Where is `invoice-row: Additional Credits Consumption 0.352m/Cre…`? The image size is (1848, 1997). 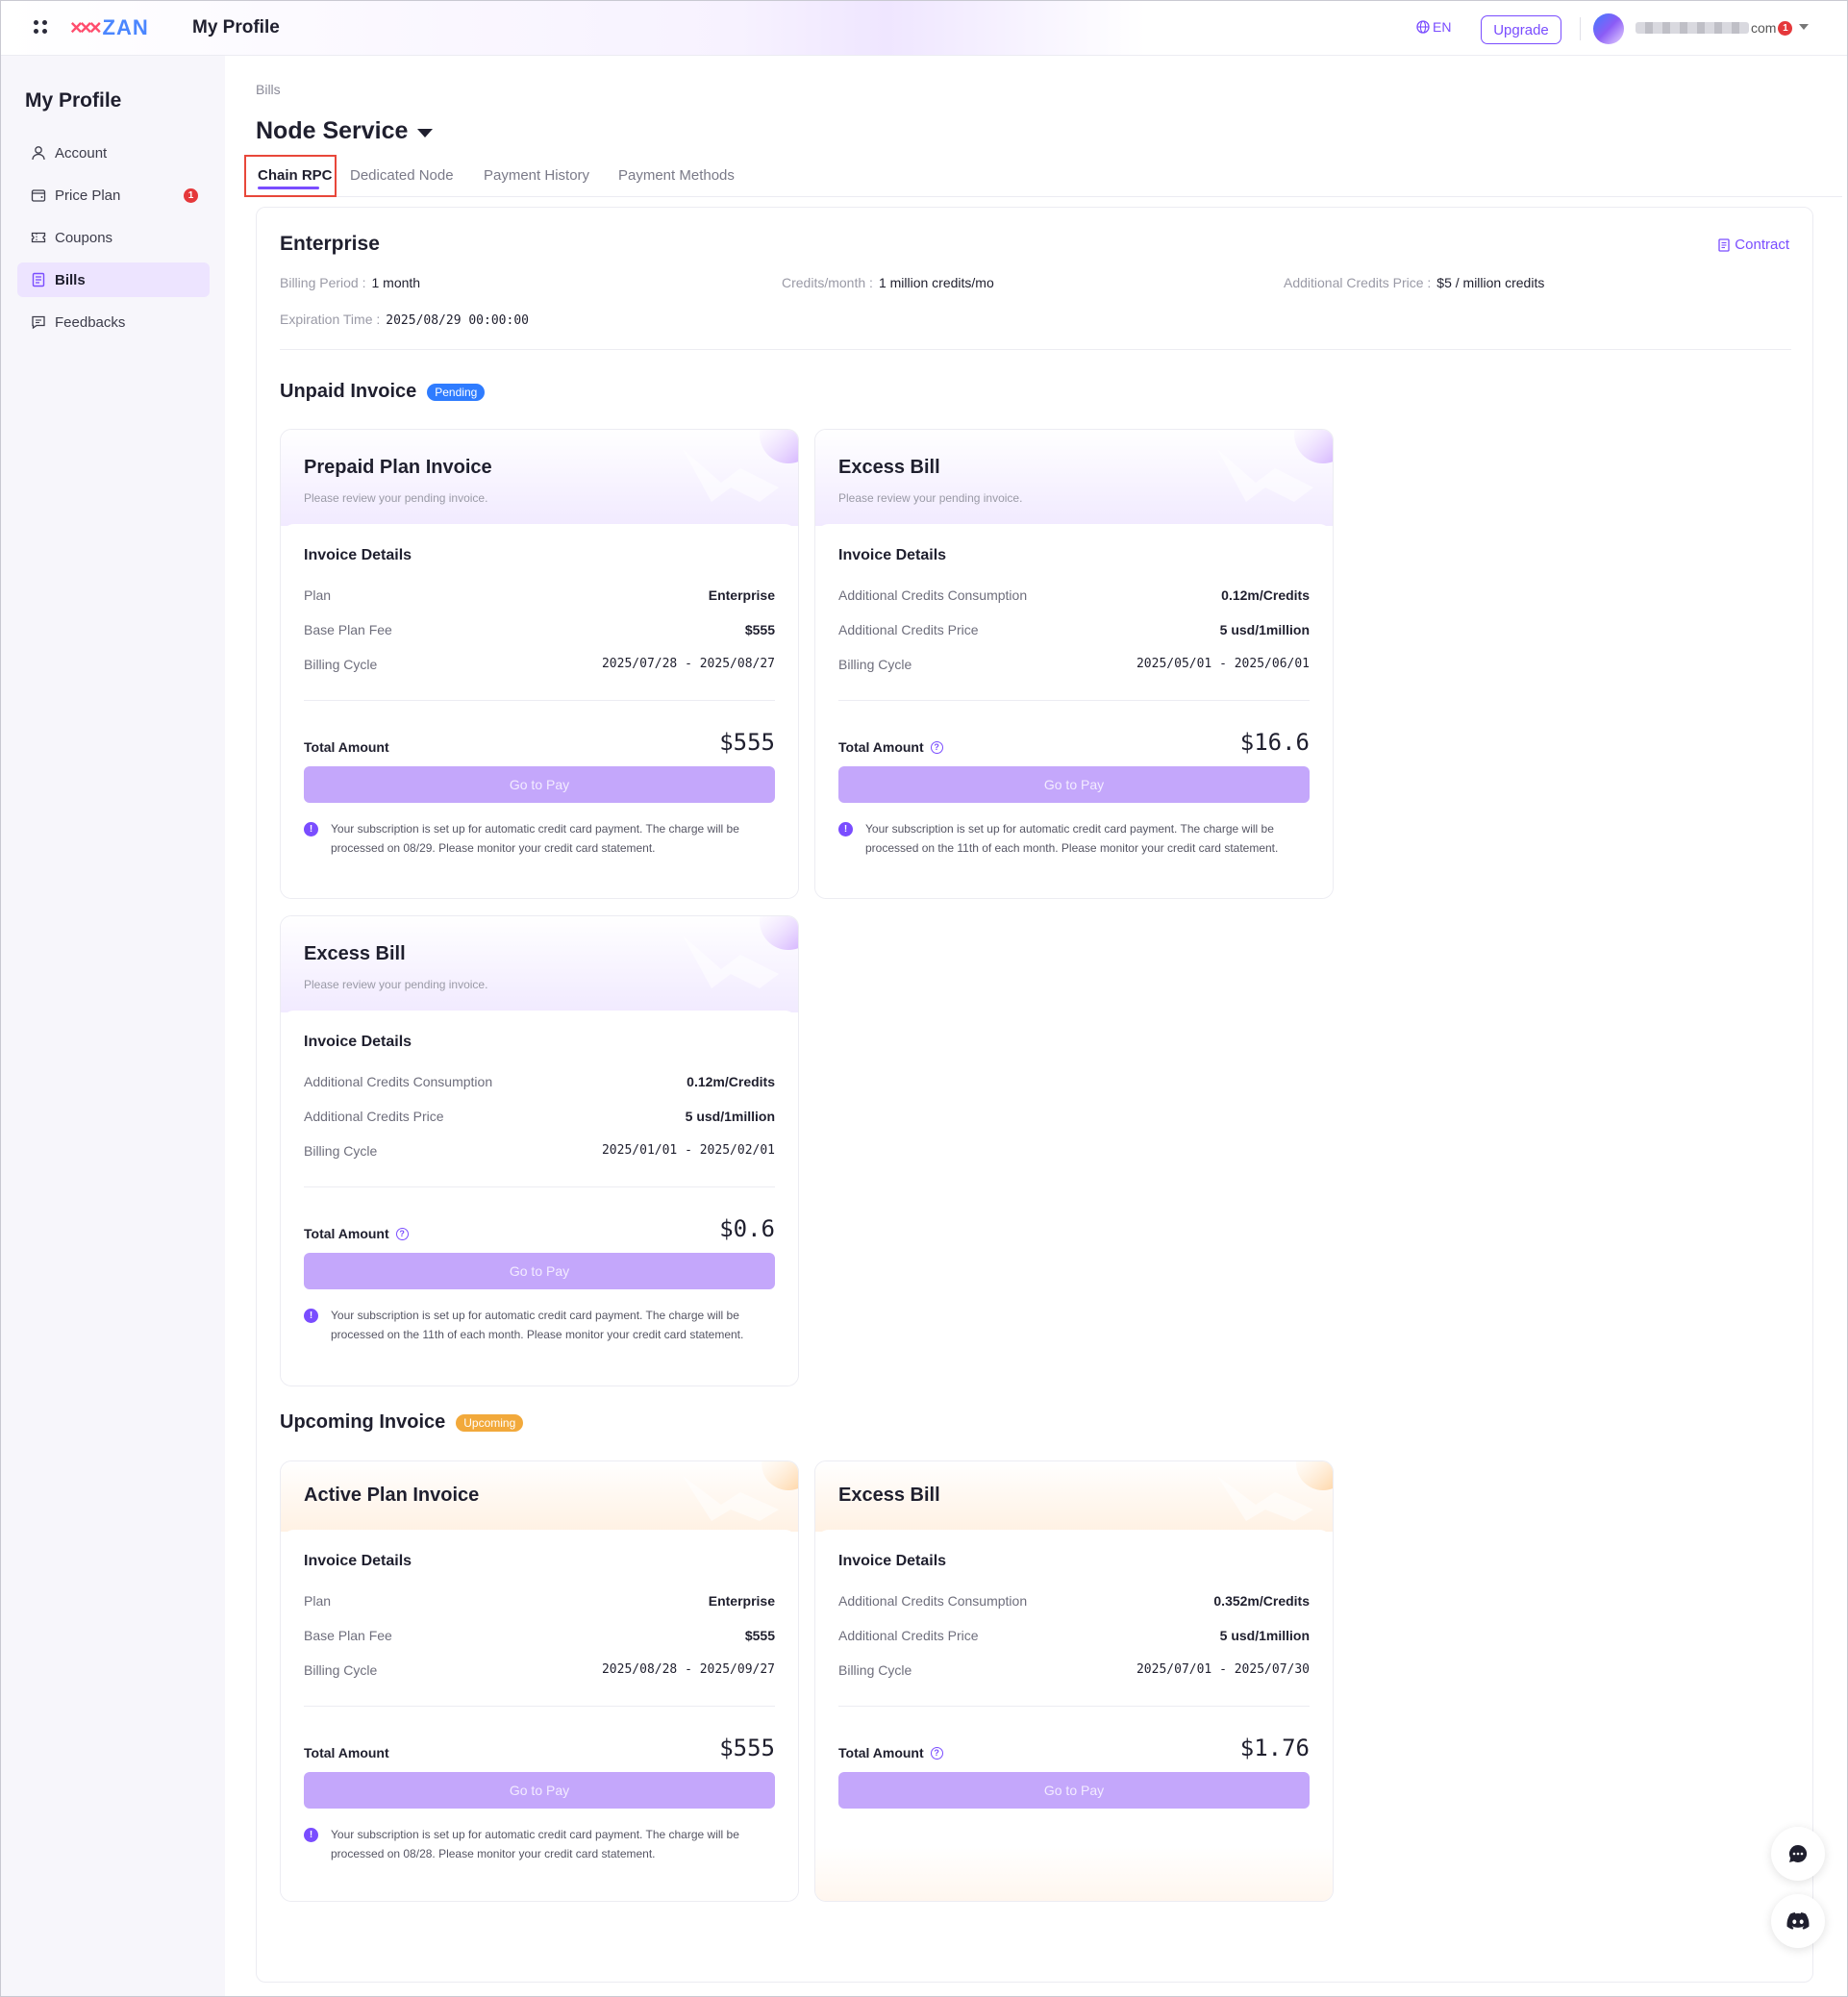
invoice-row: Additional Credits Consumption 0.352m/Cre… is located at coordinates (1074, 1602).